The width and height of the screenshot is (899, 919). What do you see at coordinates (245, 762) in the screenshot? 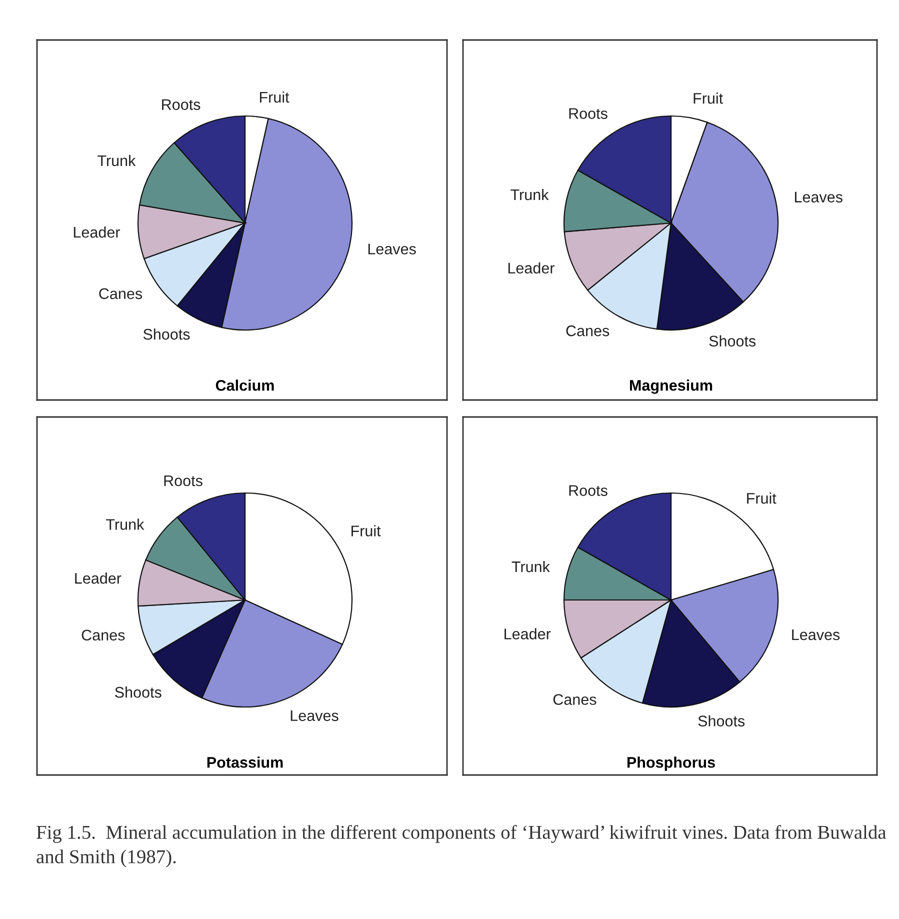
I see `text: Potassium` at bounding box center [245, 762].